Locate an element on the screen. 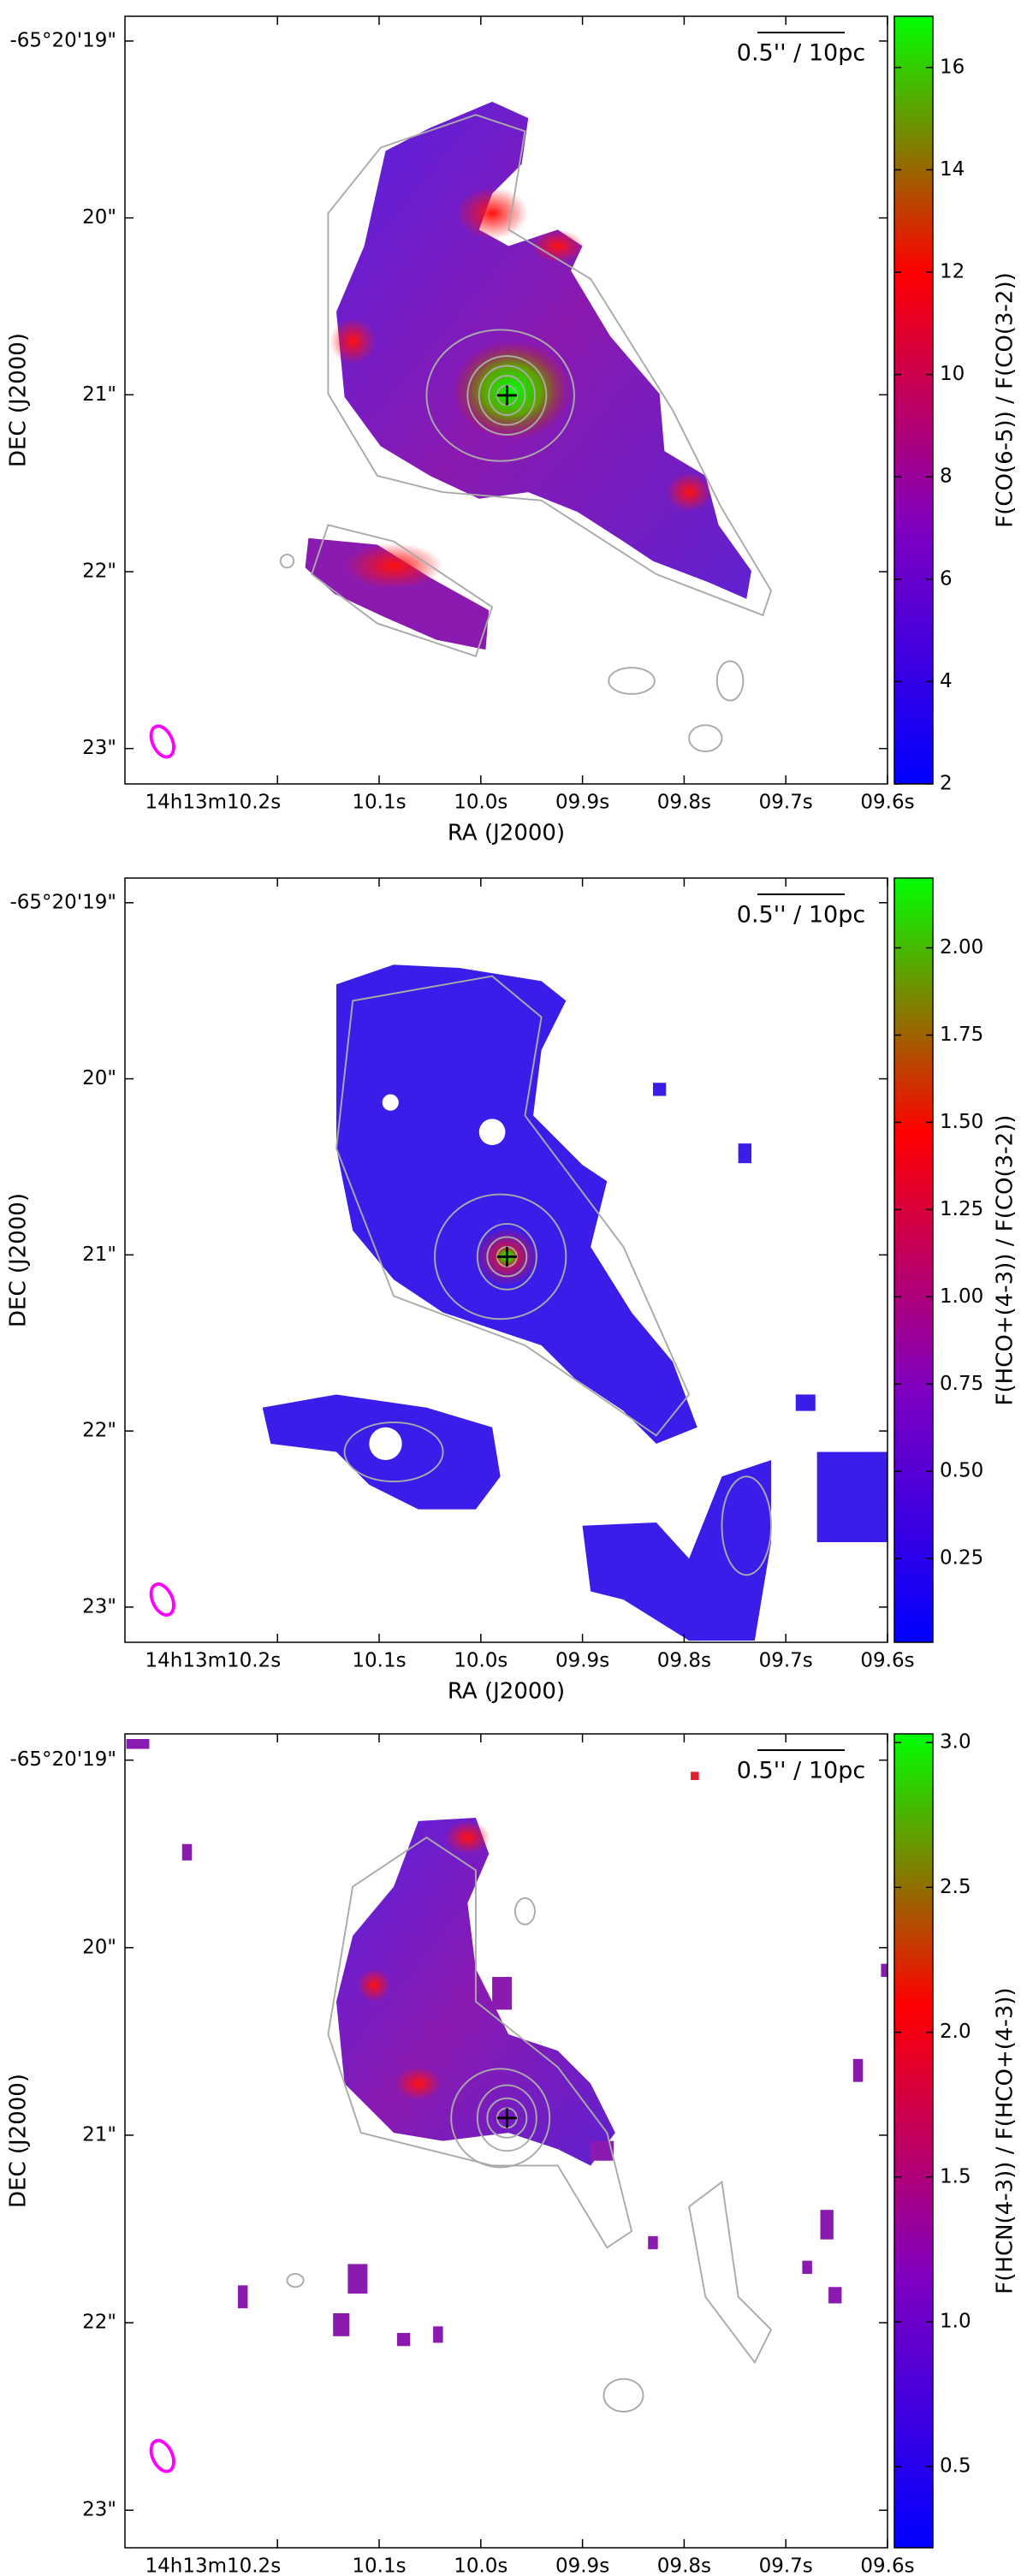  colorbar-tick-label: 3.0 is located at coordinates (955, 1742).